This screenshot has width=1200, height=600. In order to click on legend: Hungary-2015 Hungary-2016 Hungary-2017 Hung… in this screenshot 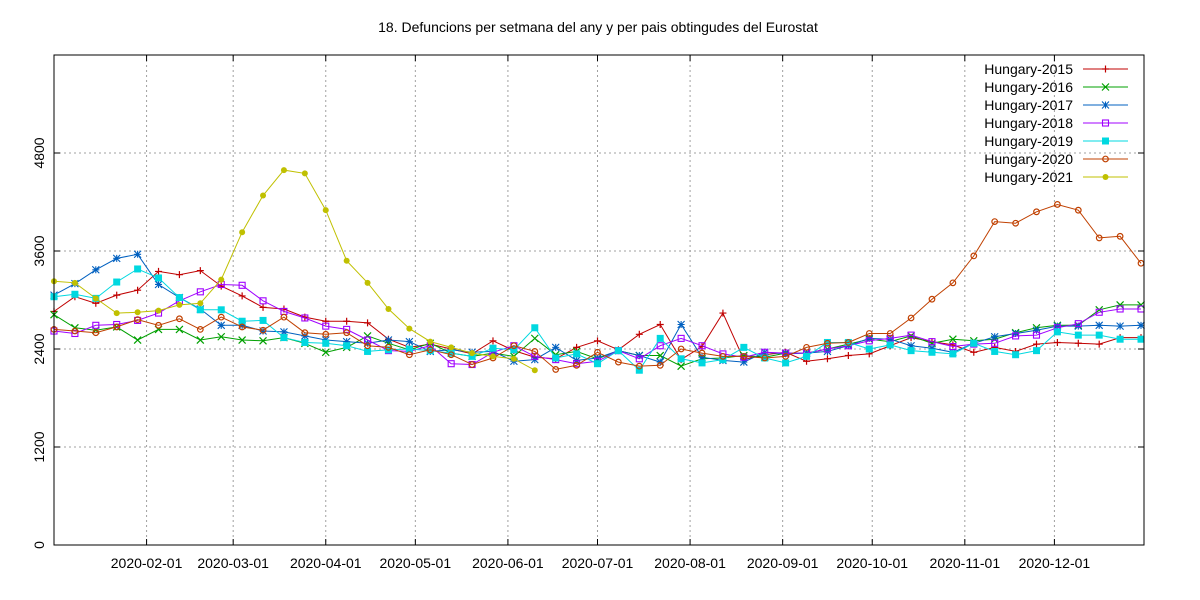, I will do `click(1056, 123)`.